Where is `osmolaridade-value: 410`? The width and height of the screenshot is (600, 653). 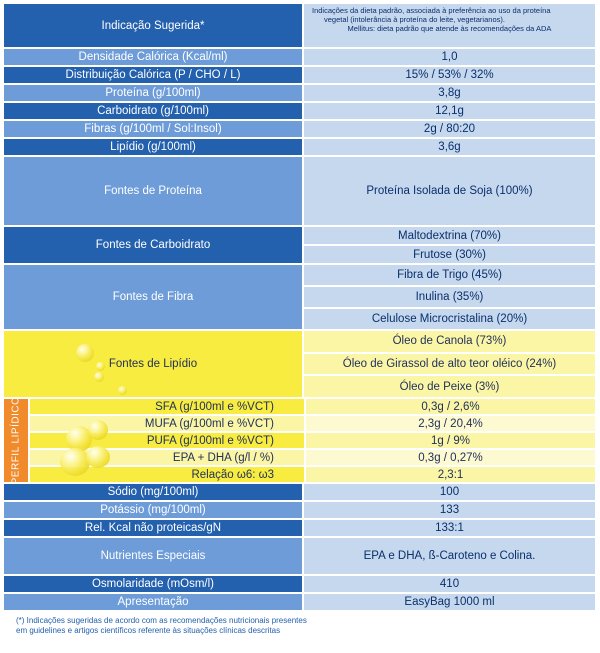 osmolaridade-value: 410 is located at coordinates (449, 584).